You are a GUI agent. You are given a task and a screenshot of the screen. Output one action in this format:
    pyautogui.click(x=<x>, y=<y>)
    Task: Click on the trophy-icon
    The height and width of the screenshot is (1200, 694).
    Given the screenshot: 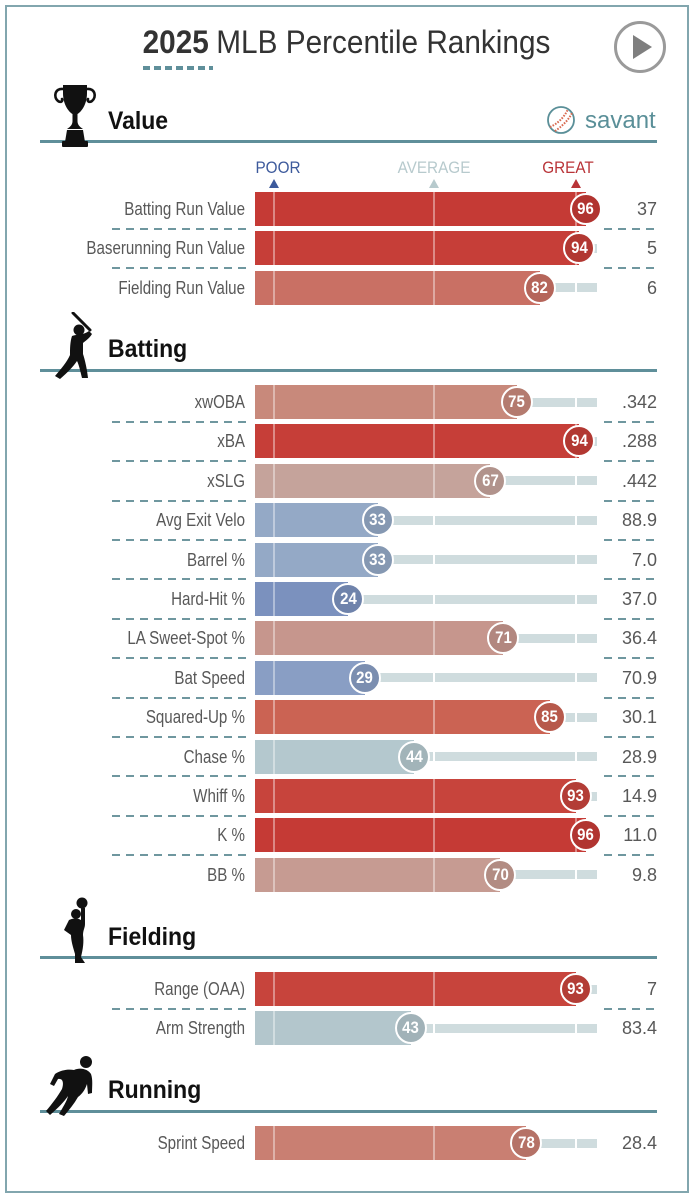 What is the action you would take?
    pyautogui.click(x=75, y=116)
    